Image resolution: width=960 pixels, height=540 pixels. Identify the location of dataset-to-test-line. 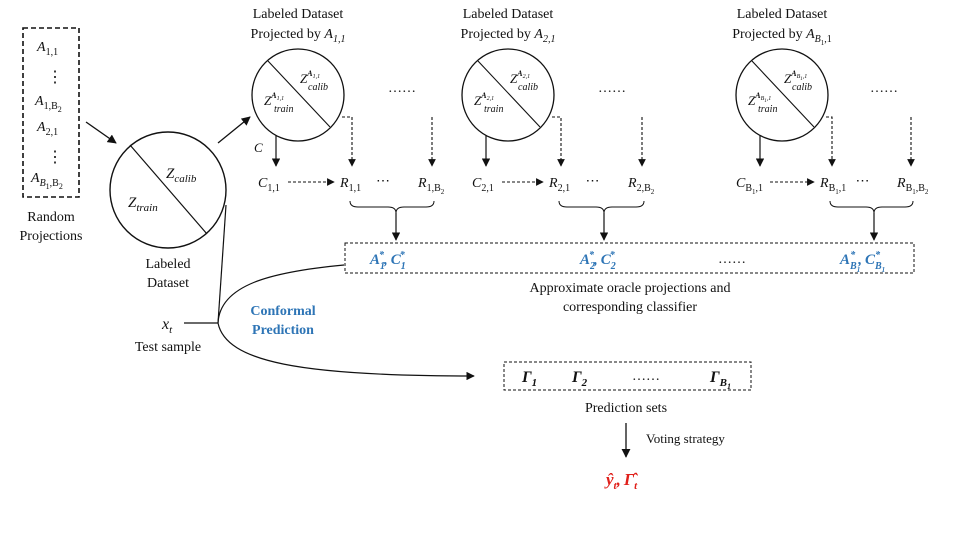
(222, 264).